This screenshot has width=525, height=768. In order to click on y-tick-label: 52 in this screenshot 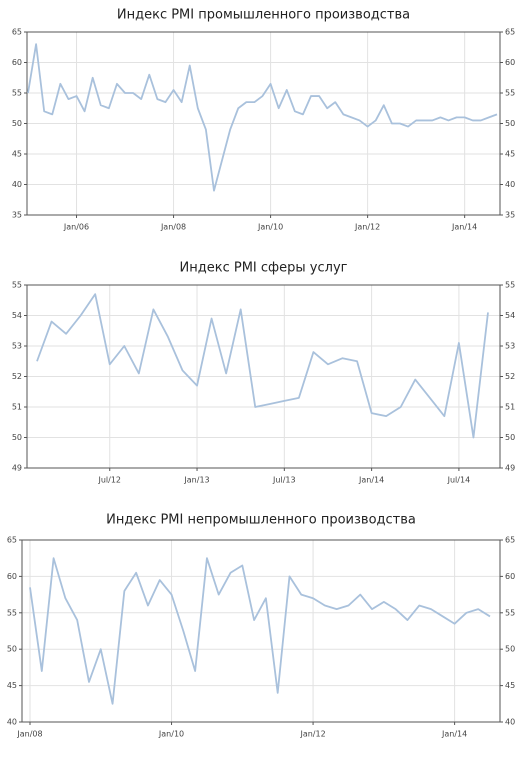, I will do `click(17, 376)`.